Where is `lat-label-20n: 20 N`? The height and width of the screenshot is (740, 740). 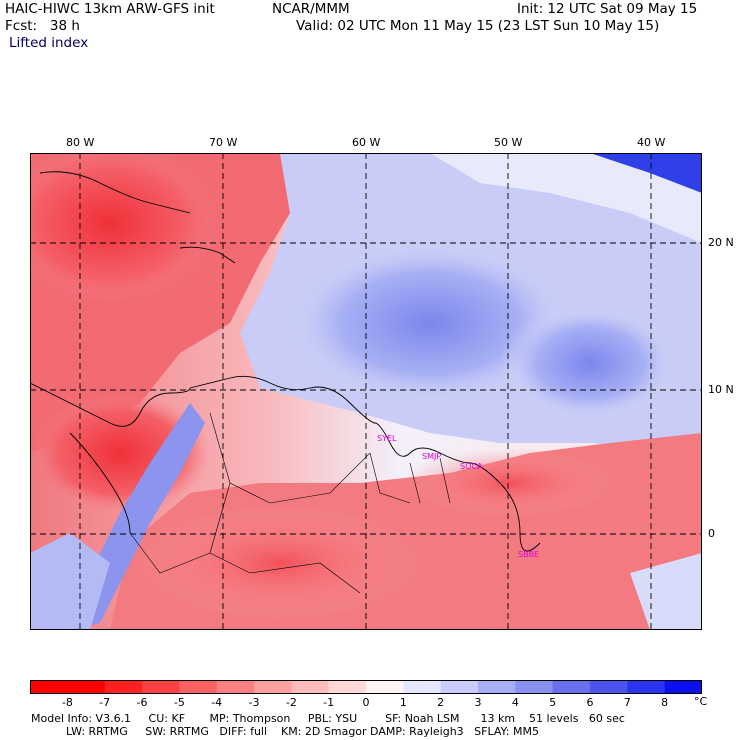
lat-label-20n: 20 N is located at coordinates (721, 242).